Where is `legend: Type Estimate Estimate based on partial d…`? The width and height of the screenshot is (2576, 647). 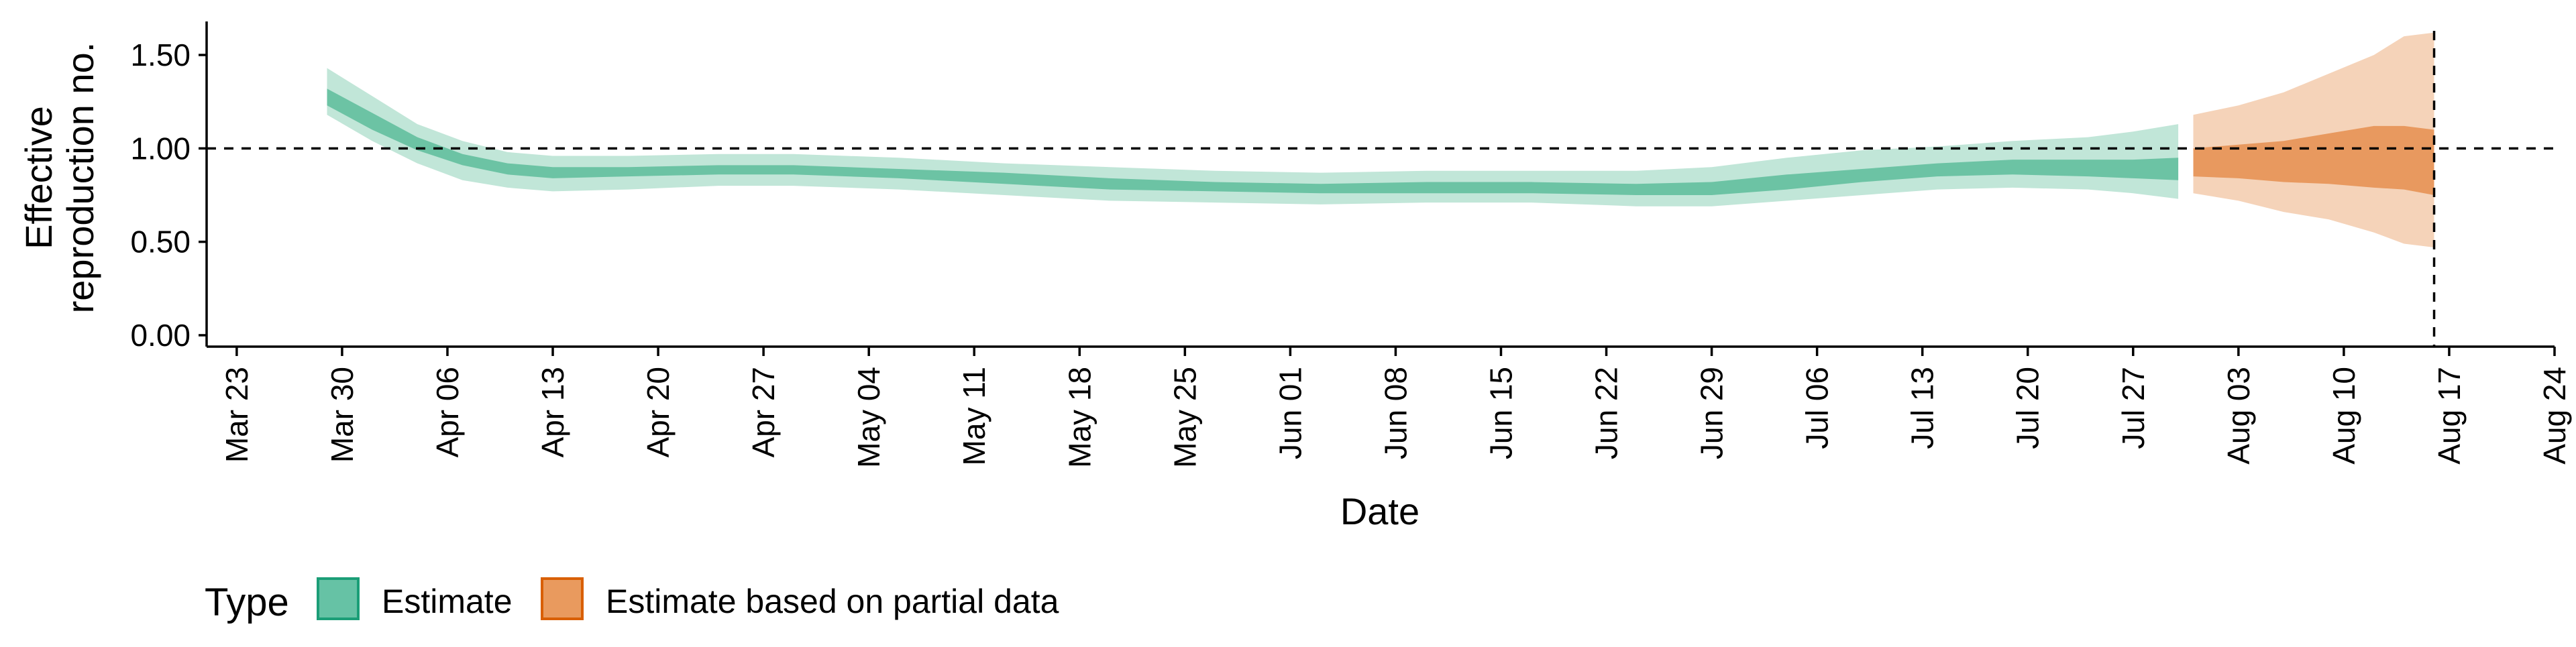 legend: Type Estimate Estimate based on partial d… is located at coordinates (632, 600).